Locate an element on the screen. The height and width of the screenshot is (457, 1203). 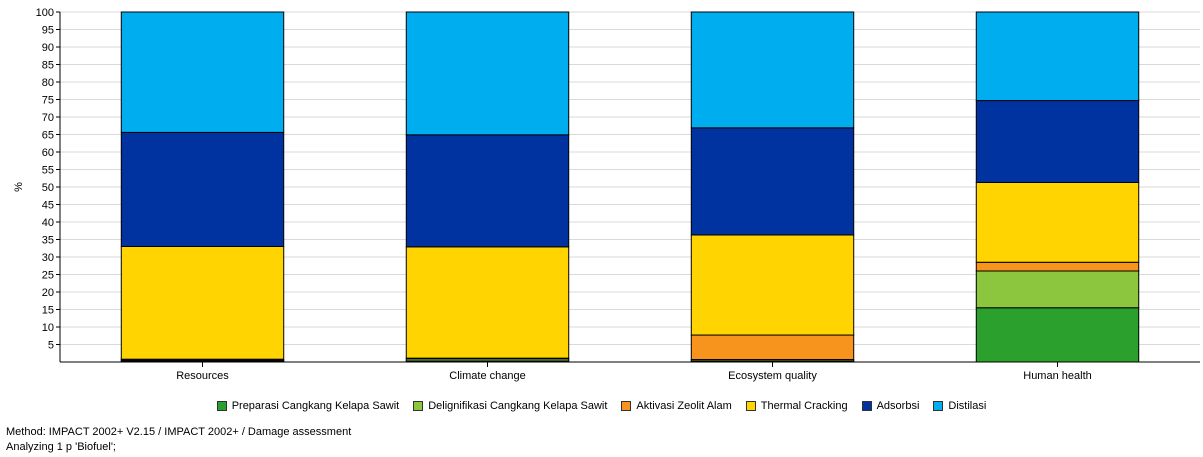
legend-item: Delignifikasi Cangkang Kelapa Sawit is located at coordinates (510, 406).